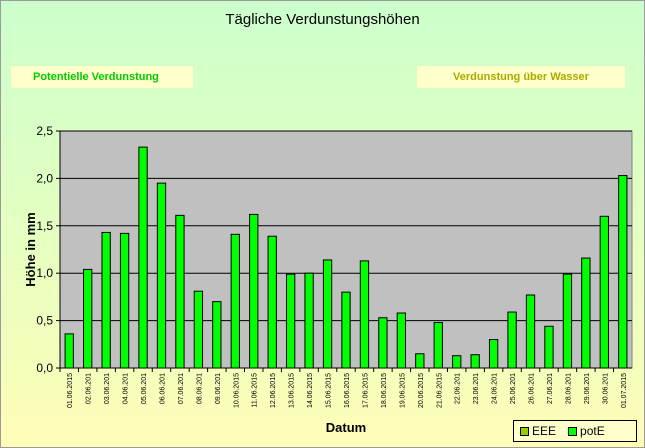 The width and height of the screenshot is (645, 448). I want to click on x-tick-label: 15.06.2015, so click(329, 390).